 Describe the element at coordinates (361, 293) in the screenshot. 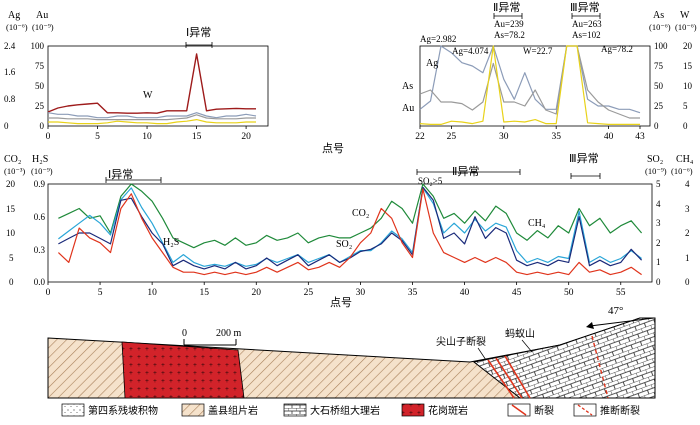

I see `x-tick-label: 30` at that location.